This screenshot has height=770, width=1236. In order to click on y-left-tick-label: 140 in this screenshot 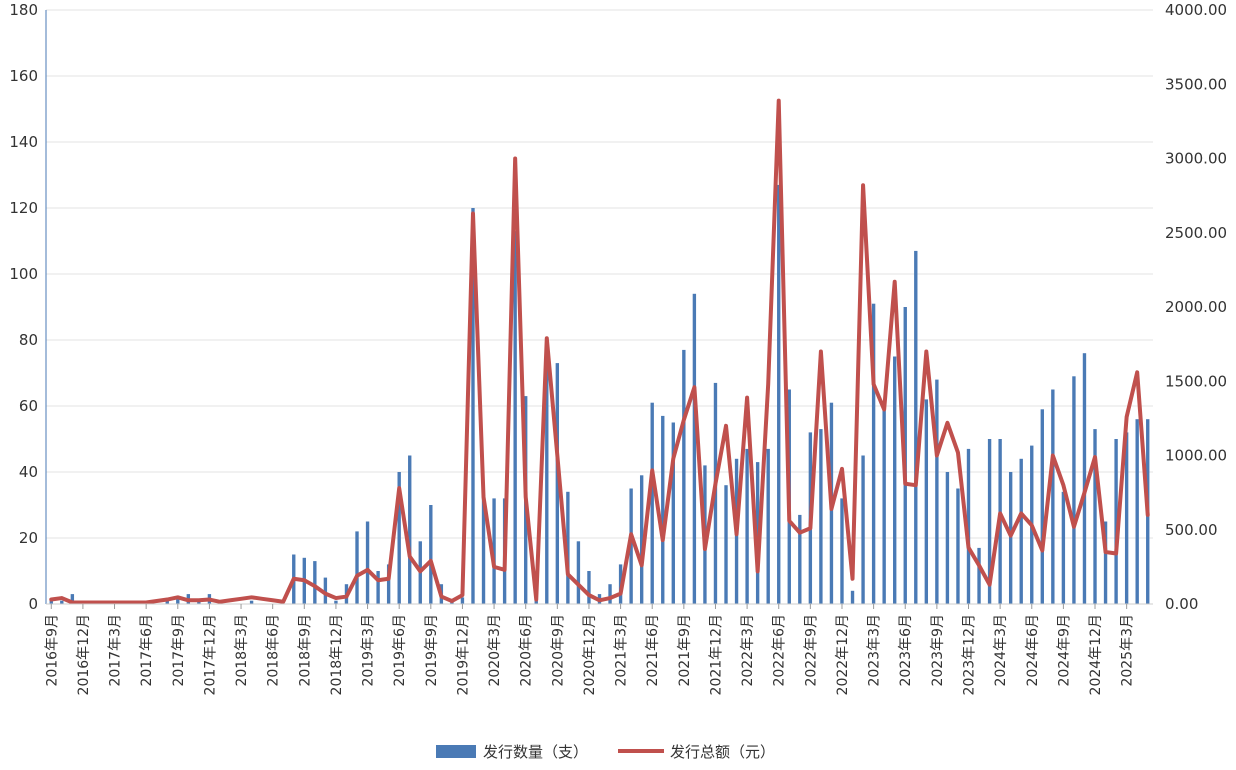, I will do `click(23, 142)`.